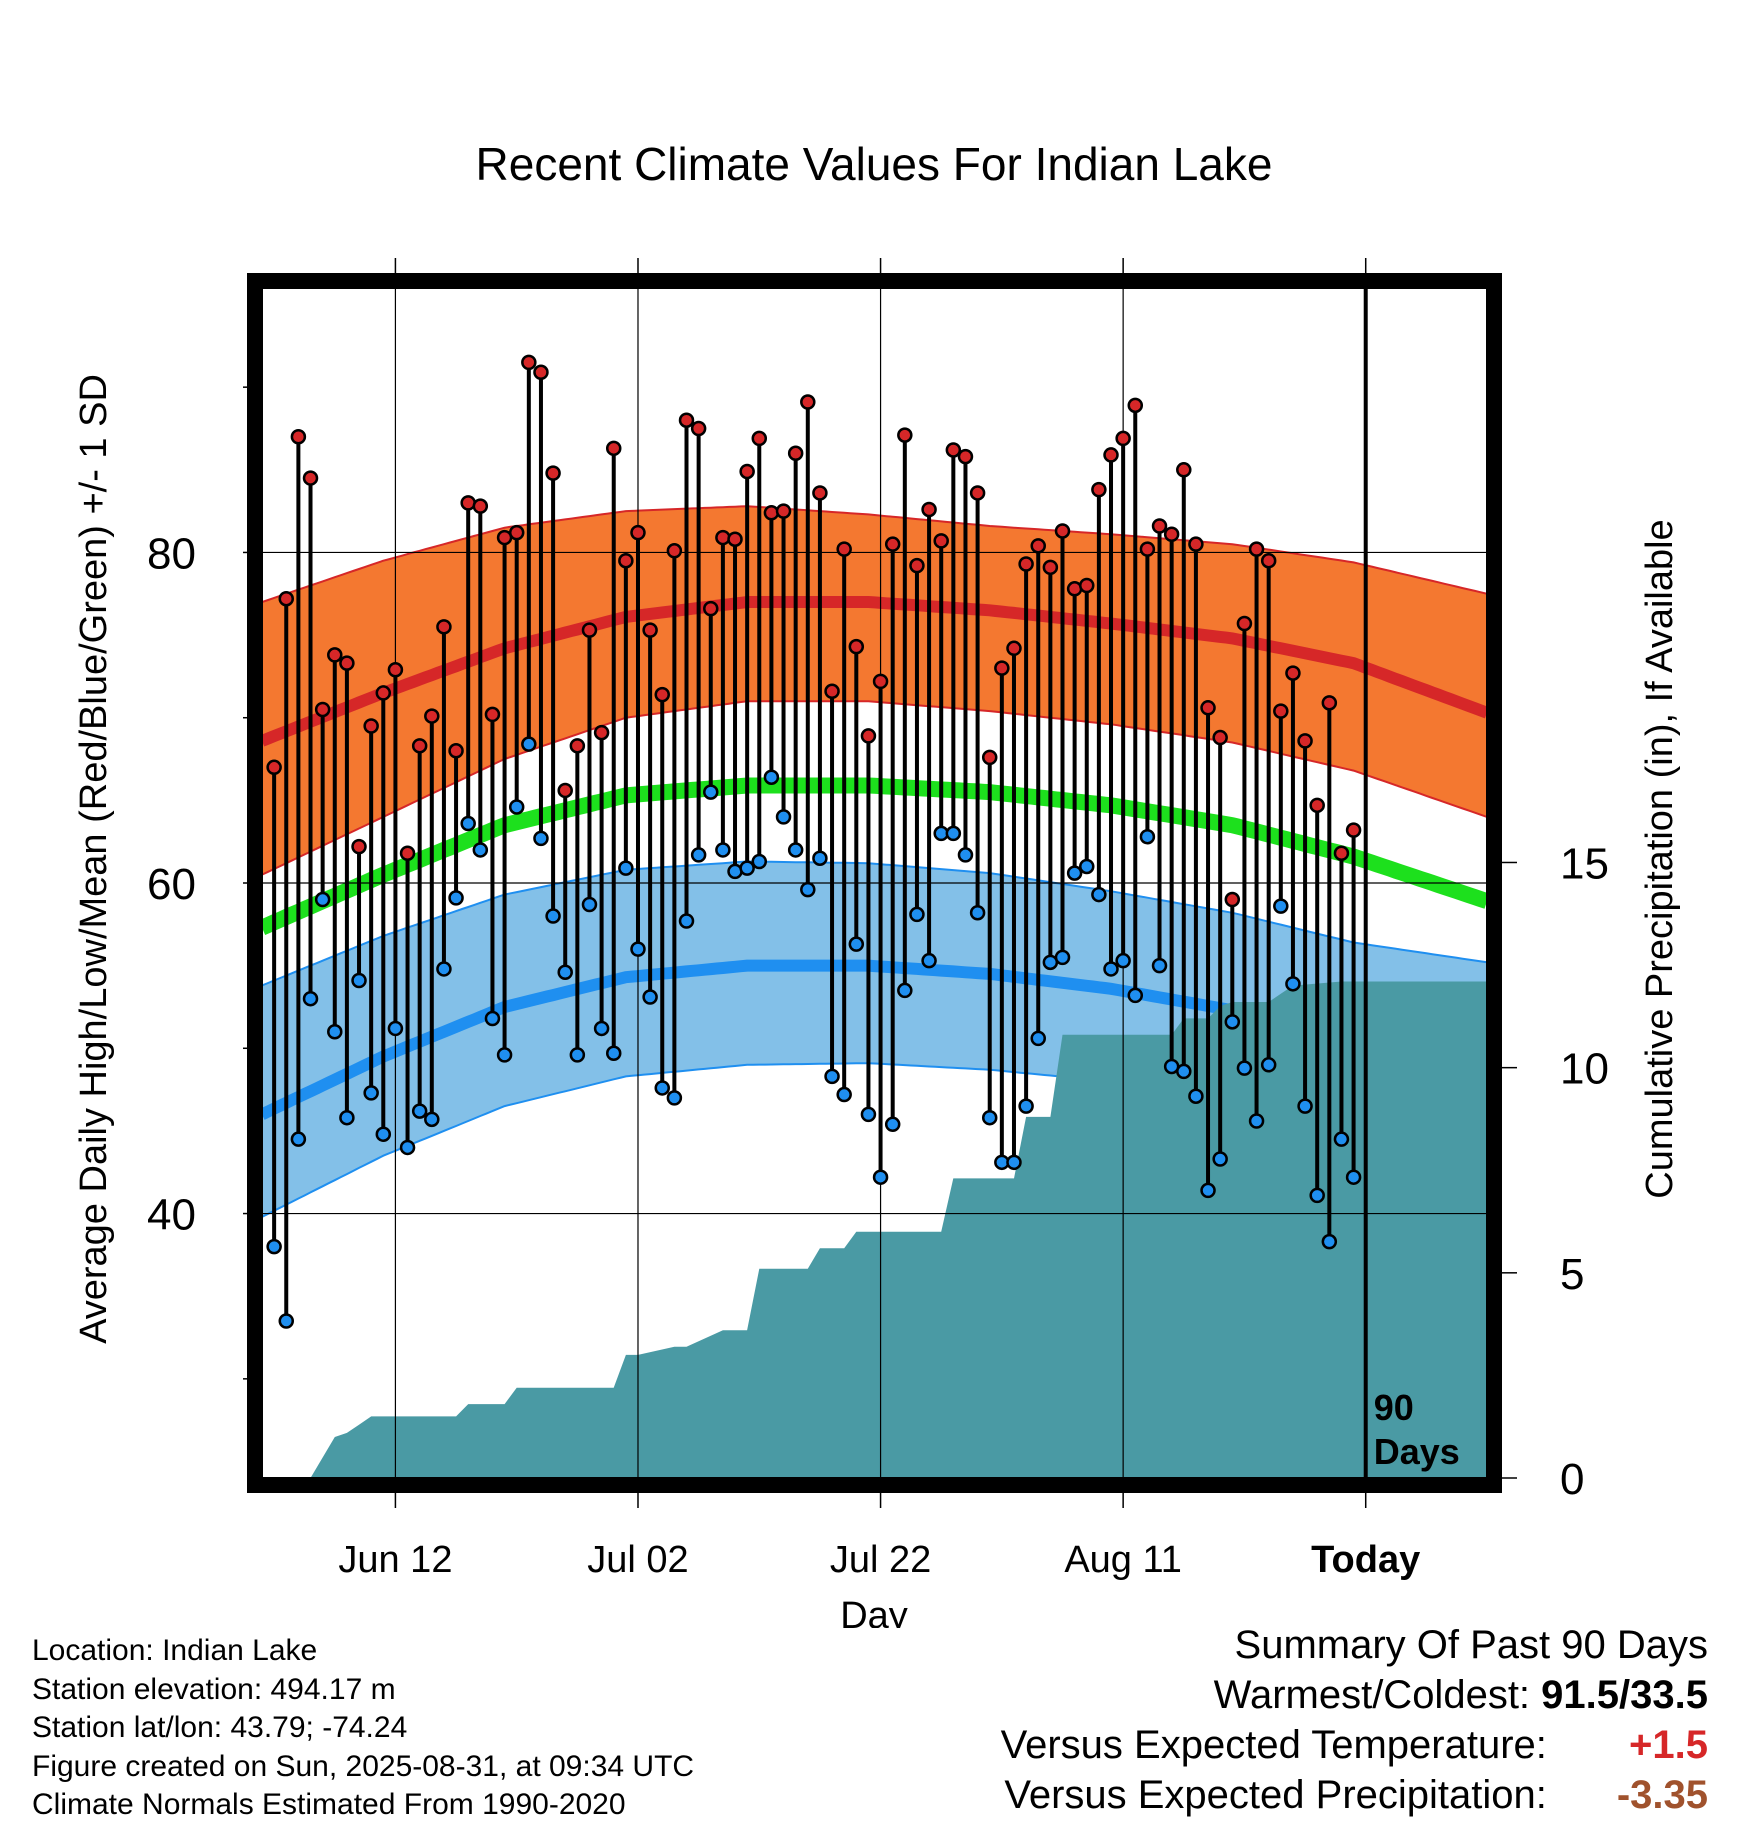 The image size is (1748, 1828). I want to click on precip-row: Versus Expected Precipitation: -3.35, so click(1354, 1795).